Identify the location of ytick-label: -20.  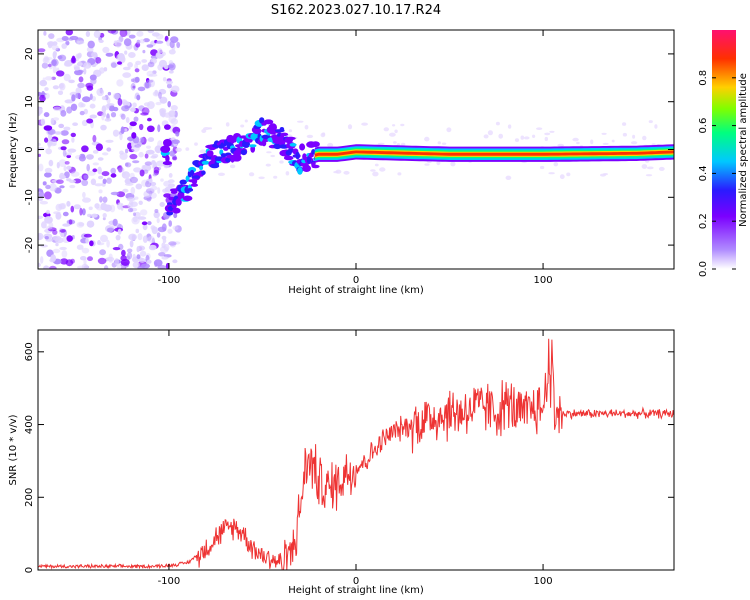
(29, 245).